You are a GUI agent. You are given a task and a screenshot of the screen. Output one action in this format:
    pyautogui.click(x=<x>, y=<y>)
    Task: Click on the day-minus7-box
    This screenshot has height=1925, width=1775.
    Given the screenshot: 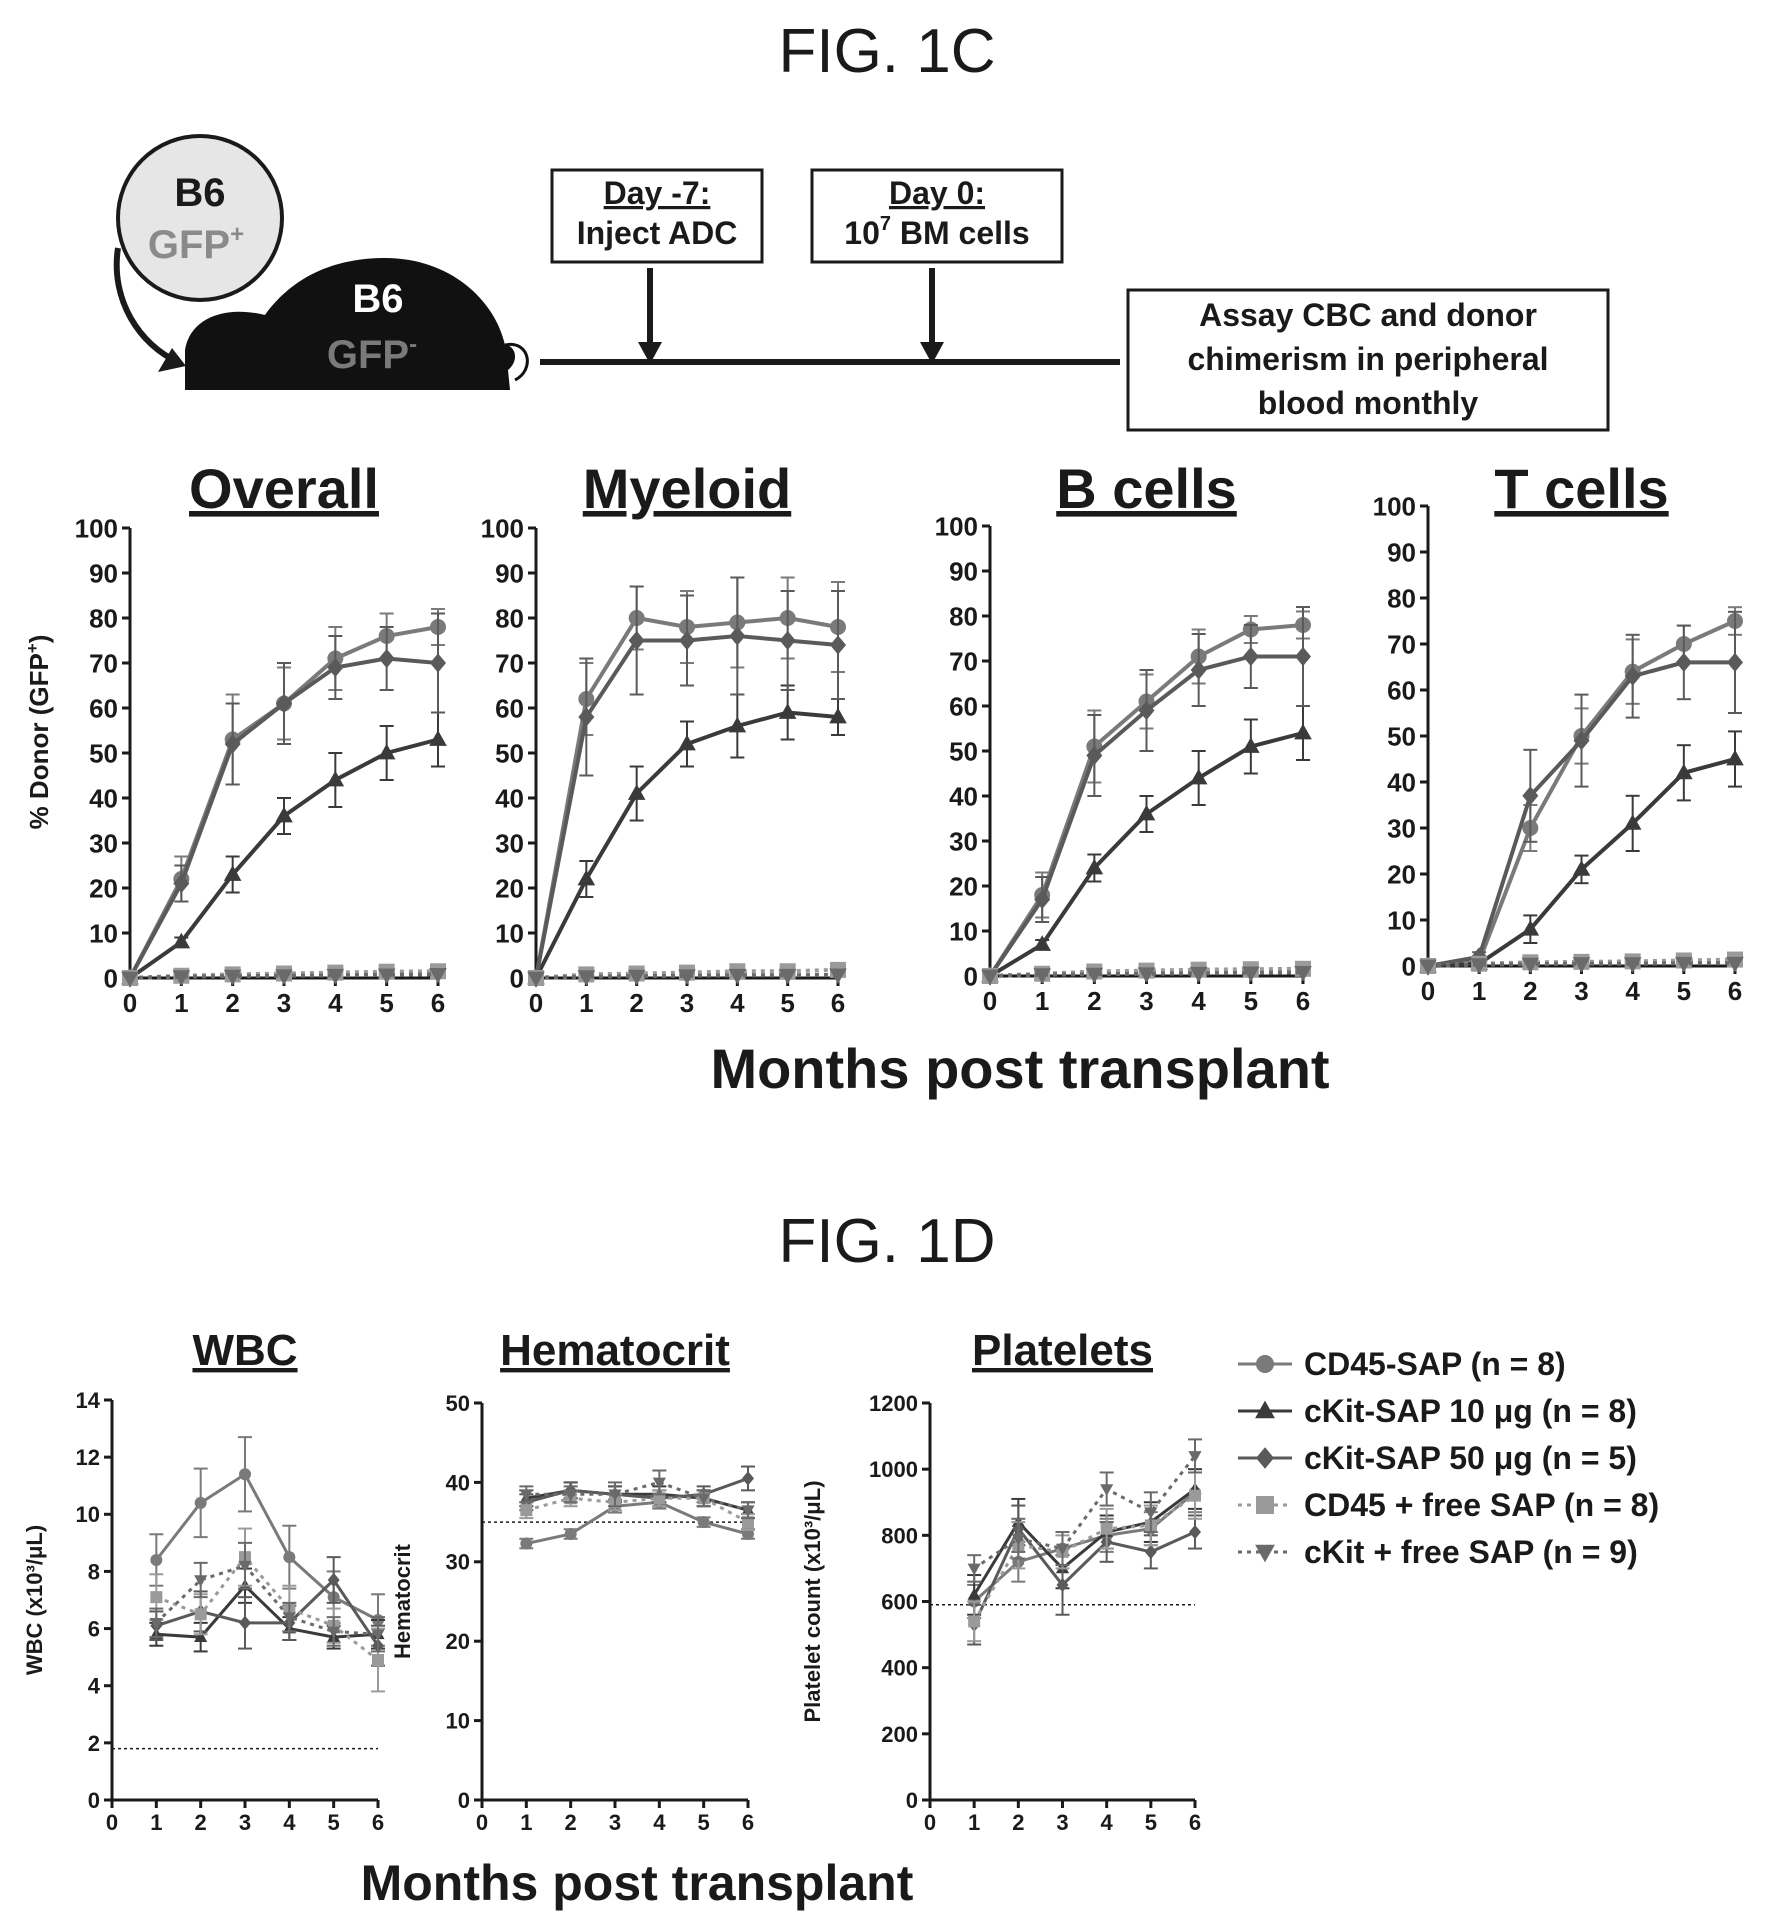 What is the action you would take?
    pyautogui.click(x=657, y=216)
    